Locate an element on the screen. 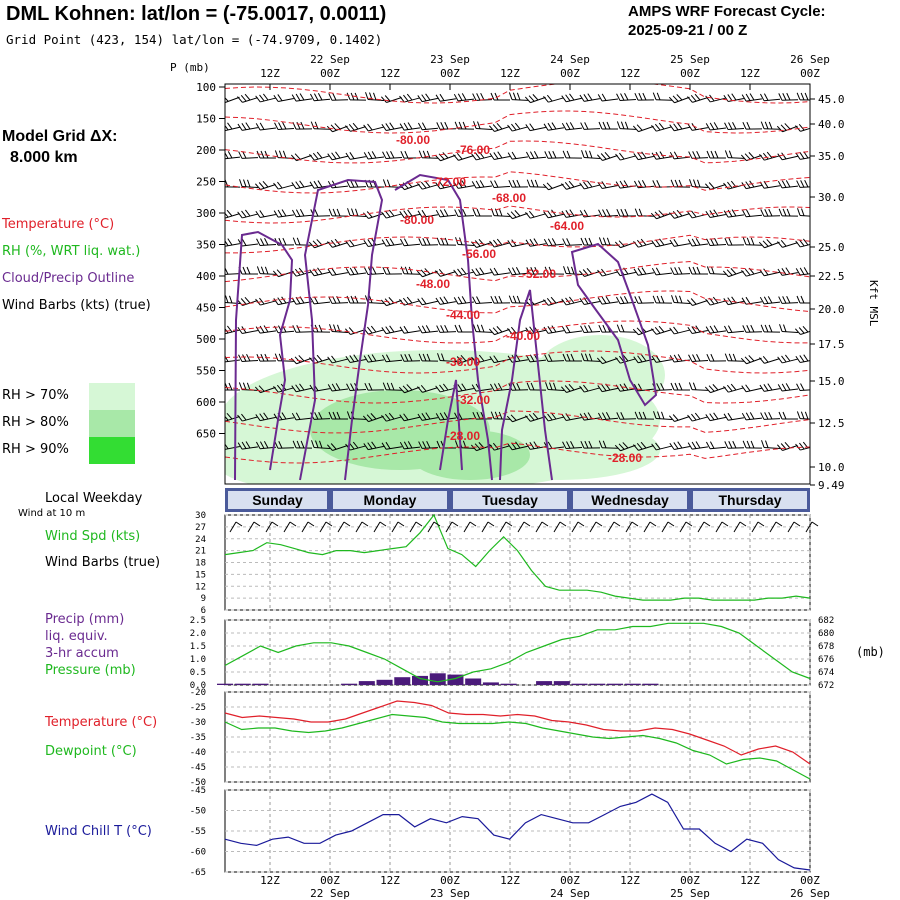 This screenshot has width=900, height=900. pressure-axis-title: P (mb) is located at coordinates (190, 67).